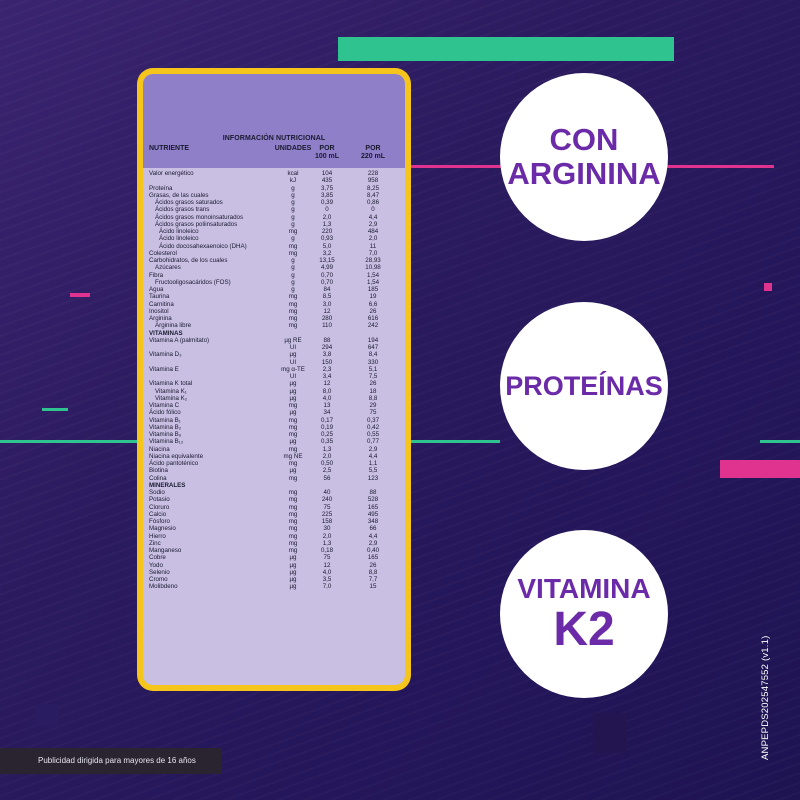 This screenshot has height=800, width=800. I want to click on value-per-220ml: 0, so click(373, 210).